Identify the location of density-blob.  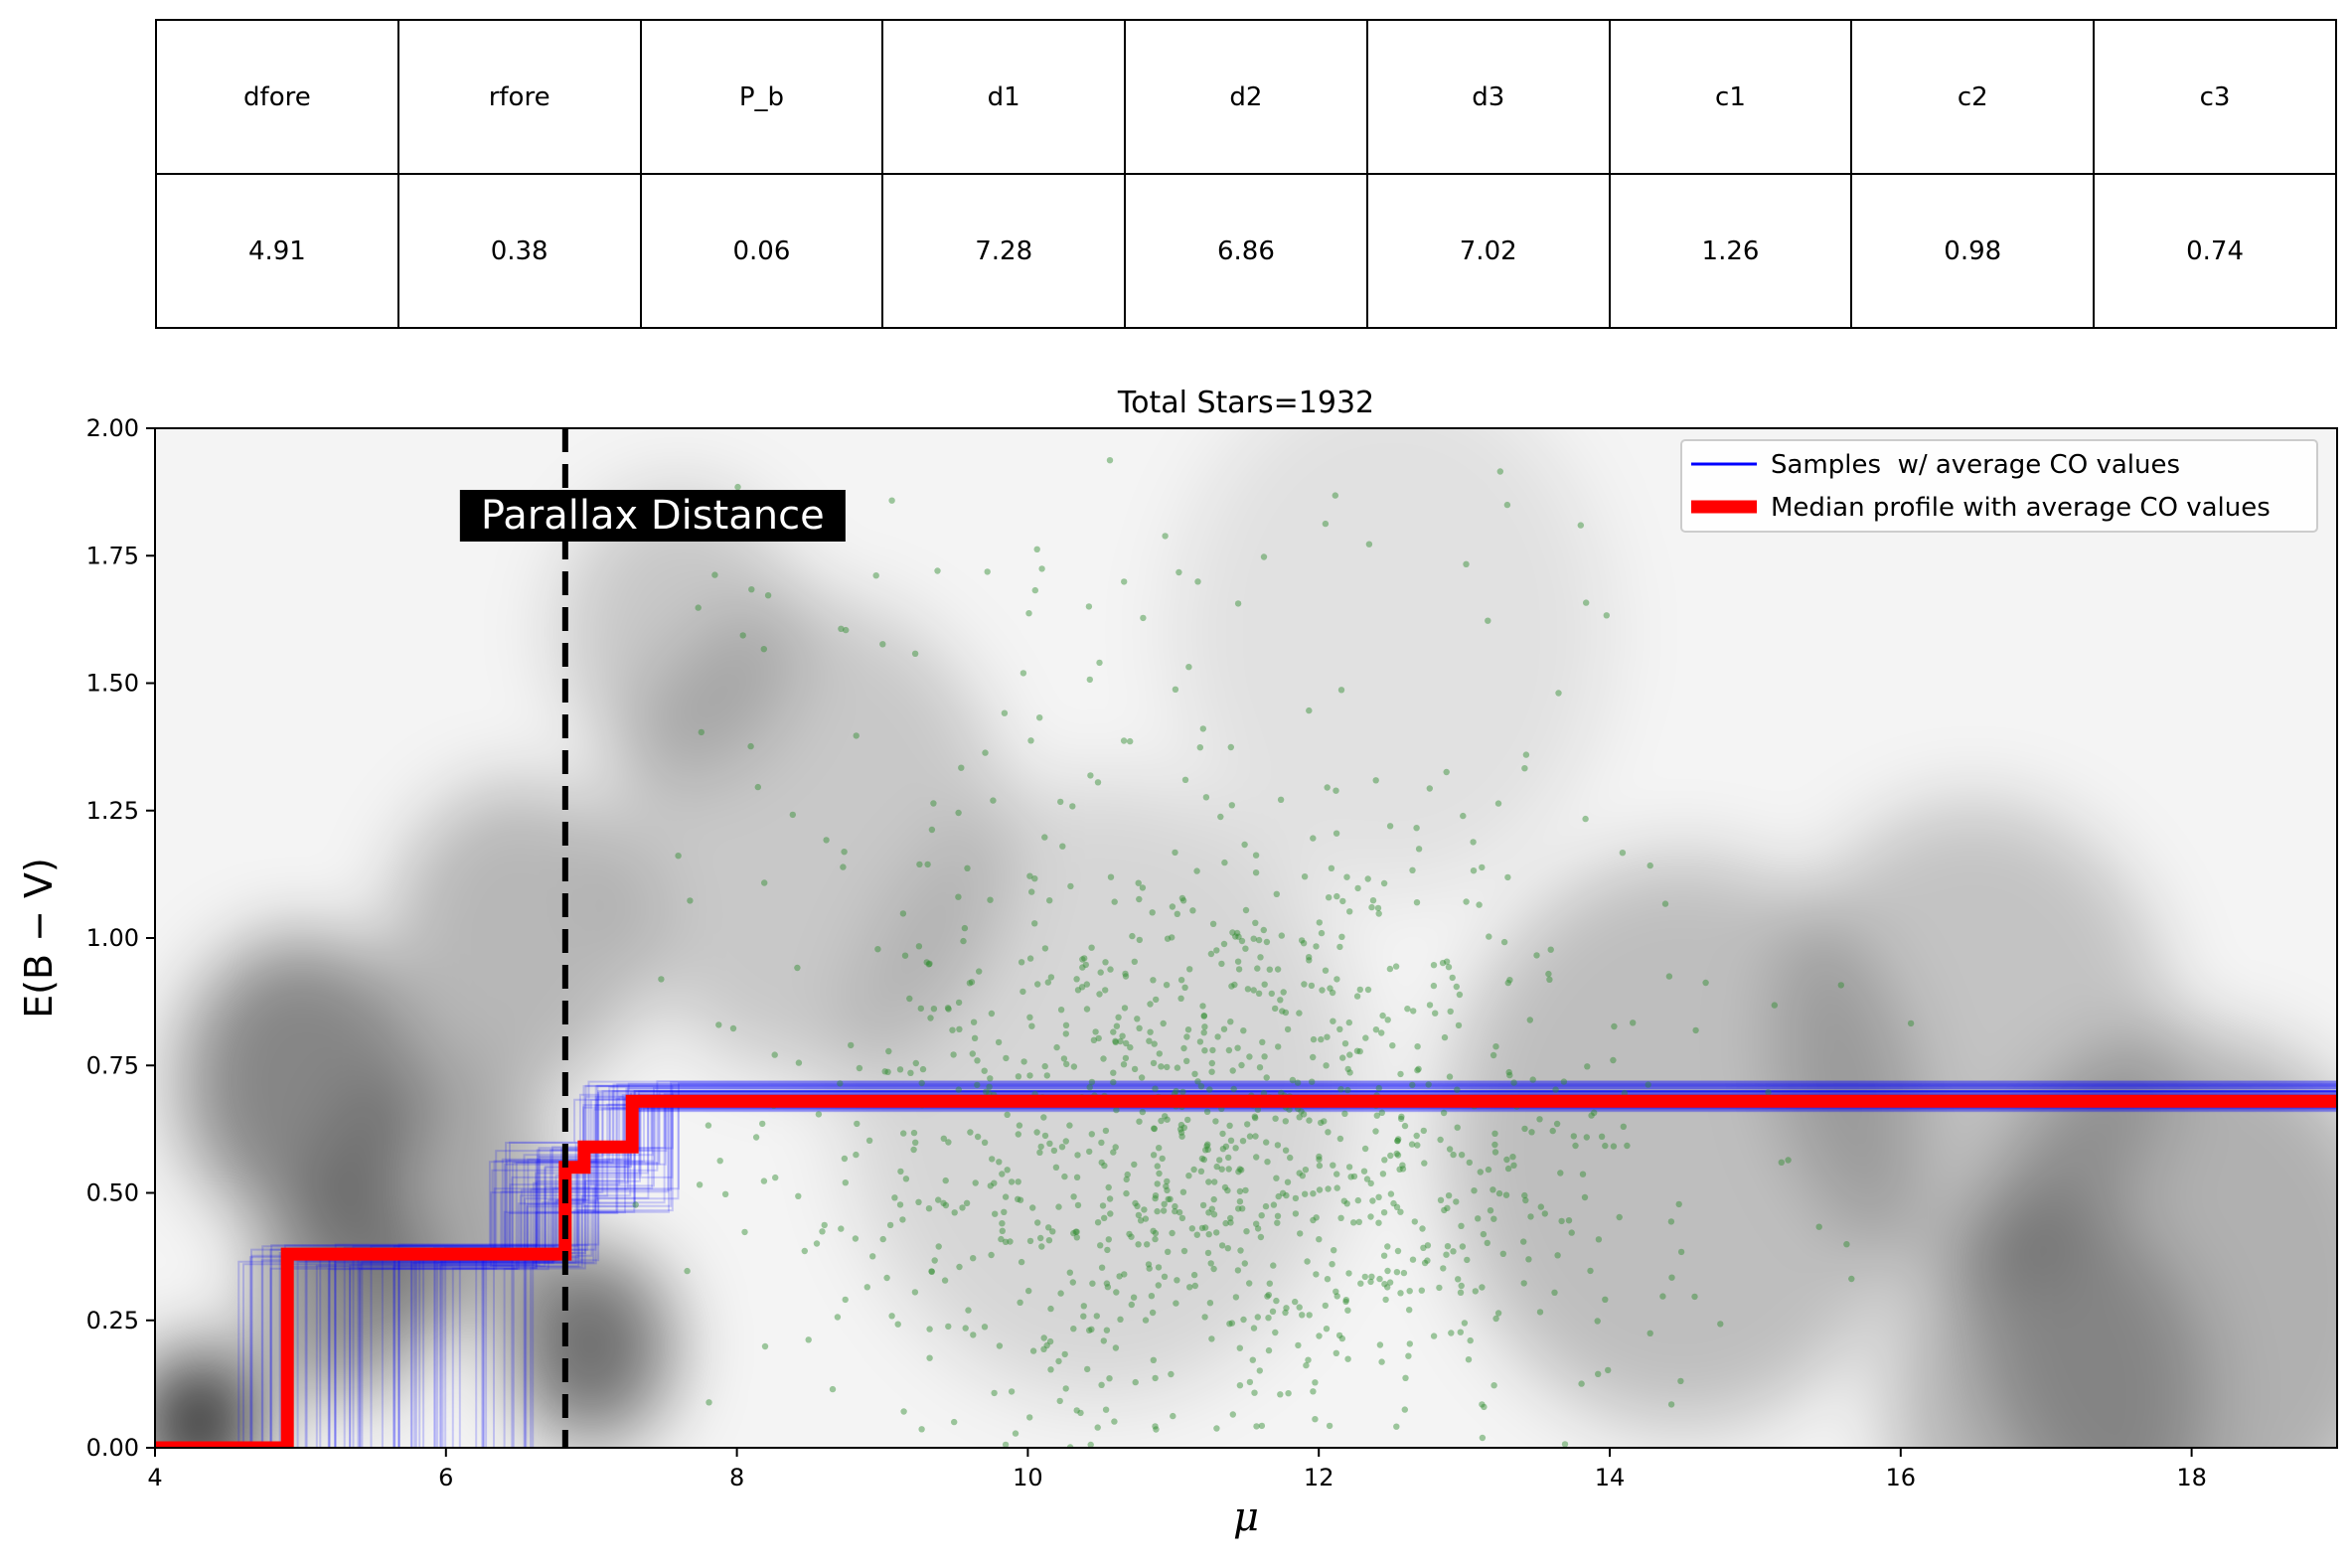
(207, 1399).